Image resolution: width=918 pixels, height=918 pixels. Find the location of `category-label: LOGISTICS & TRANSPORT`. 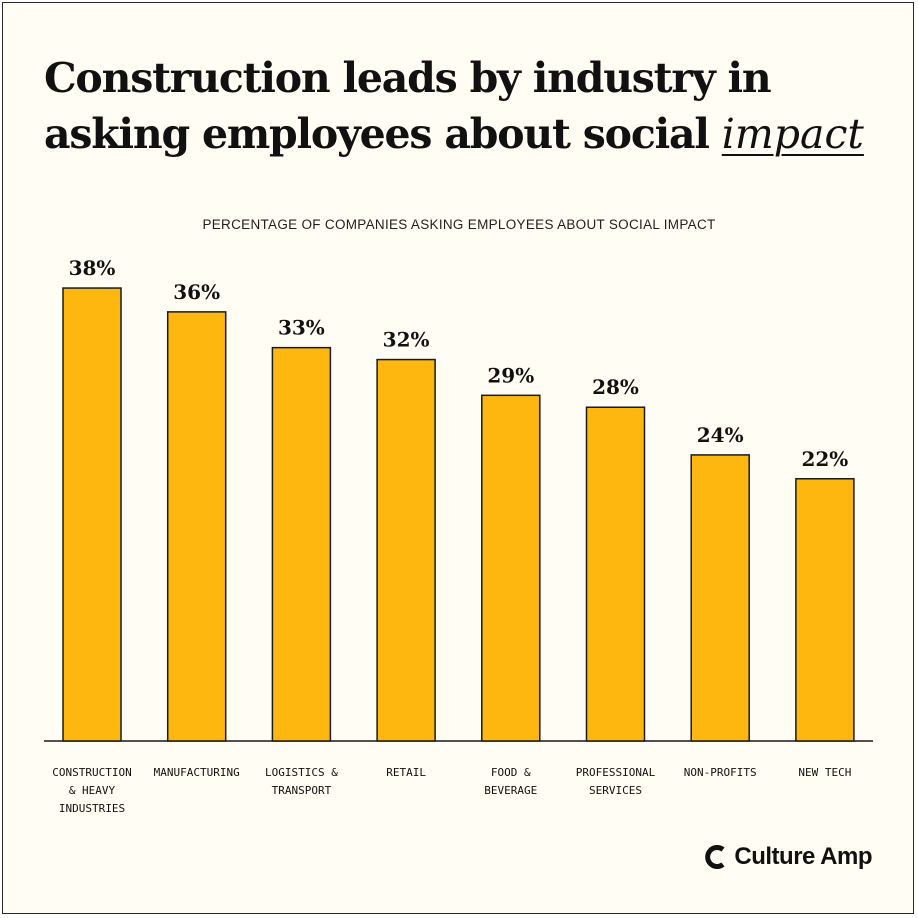

category-label: LOGISTICS & TRANSPORT is located at coordinates (301, 781).